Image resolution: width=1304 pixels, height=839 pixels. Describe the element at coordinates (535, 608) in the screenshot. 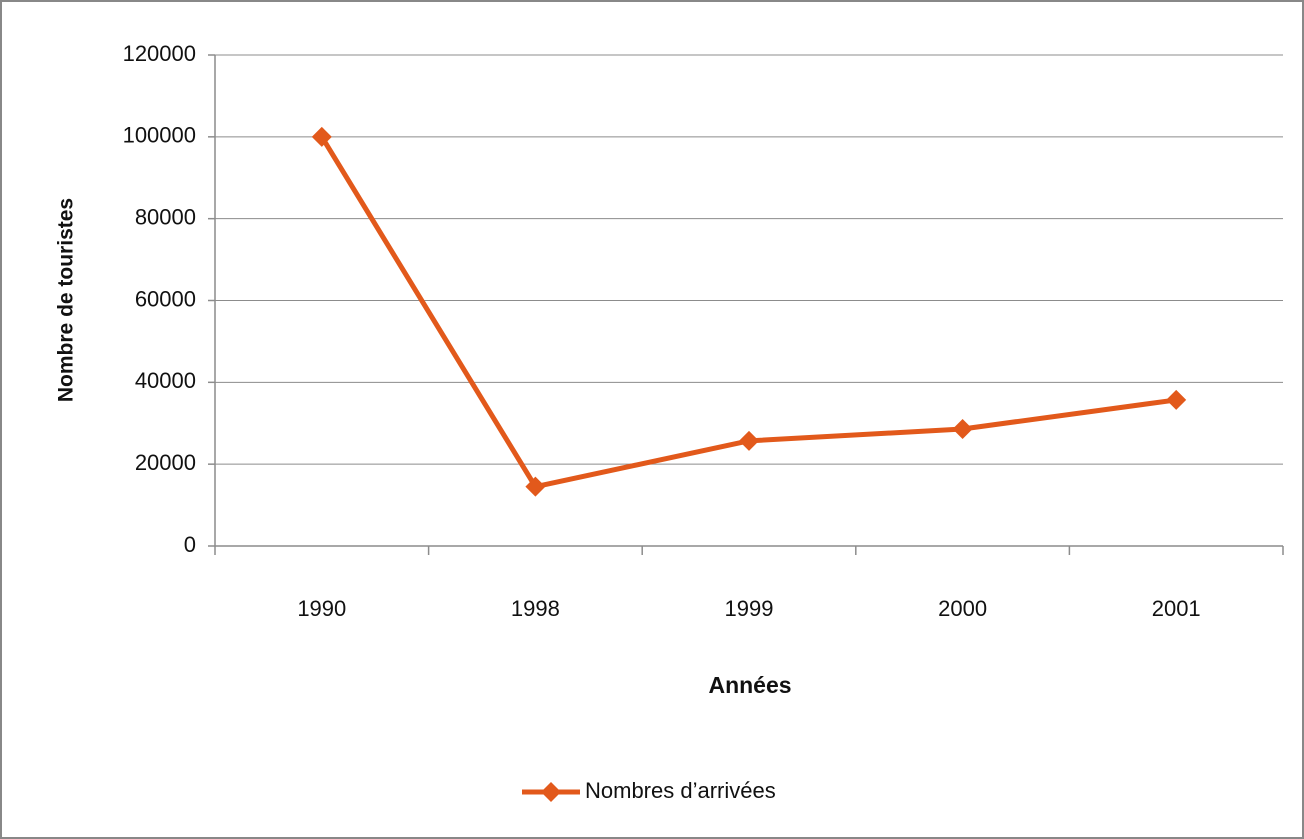

I see `x-tick-label: 1998` at that location.